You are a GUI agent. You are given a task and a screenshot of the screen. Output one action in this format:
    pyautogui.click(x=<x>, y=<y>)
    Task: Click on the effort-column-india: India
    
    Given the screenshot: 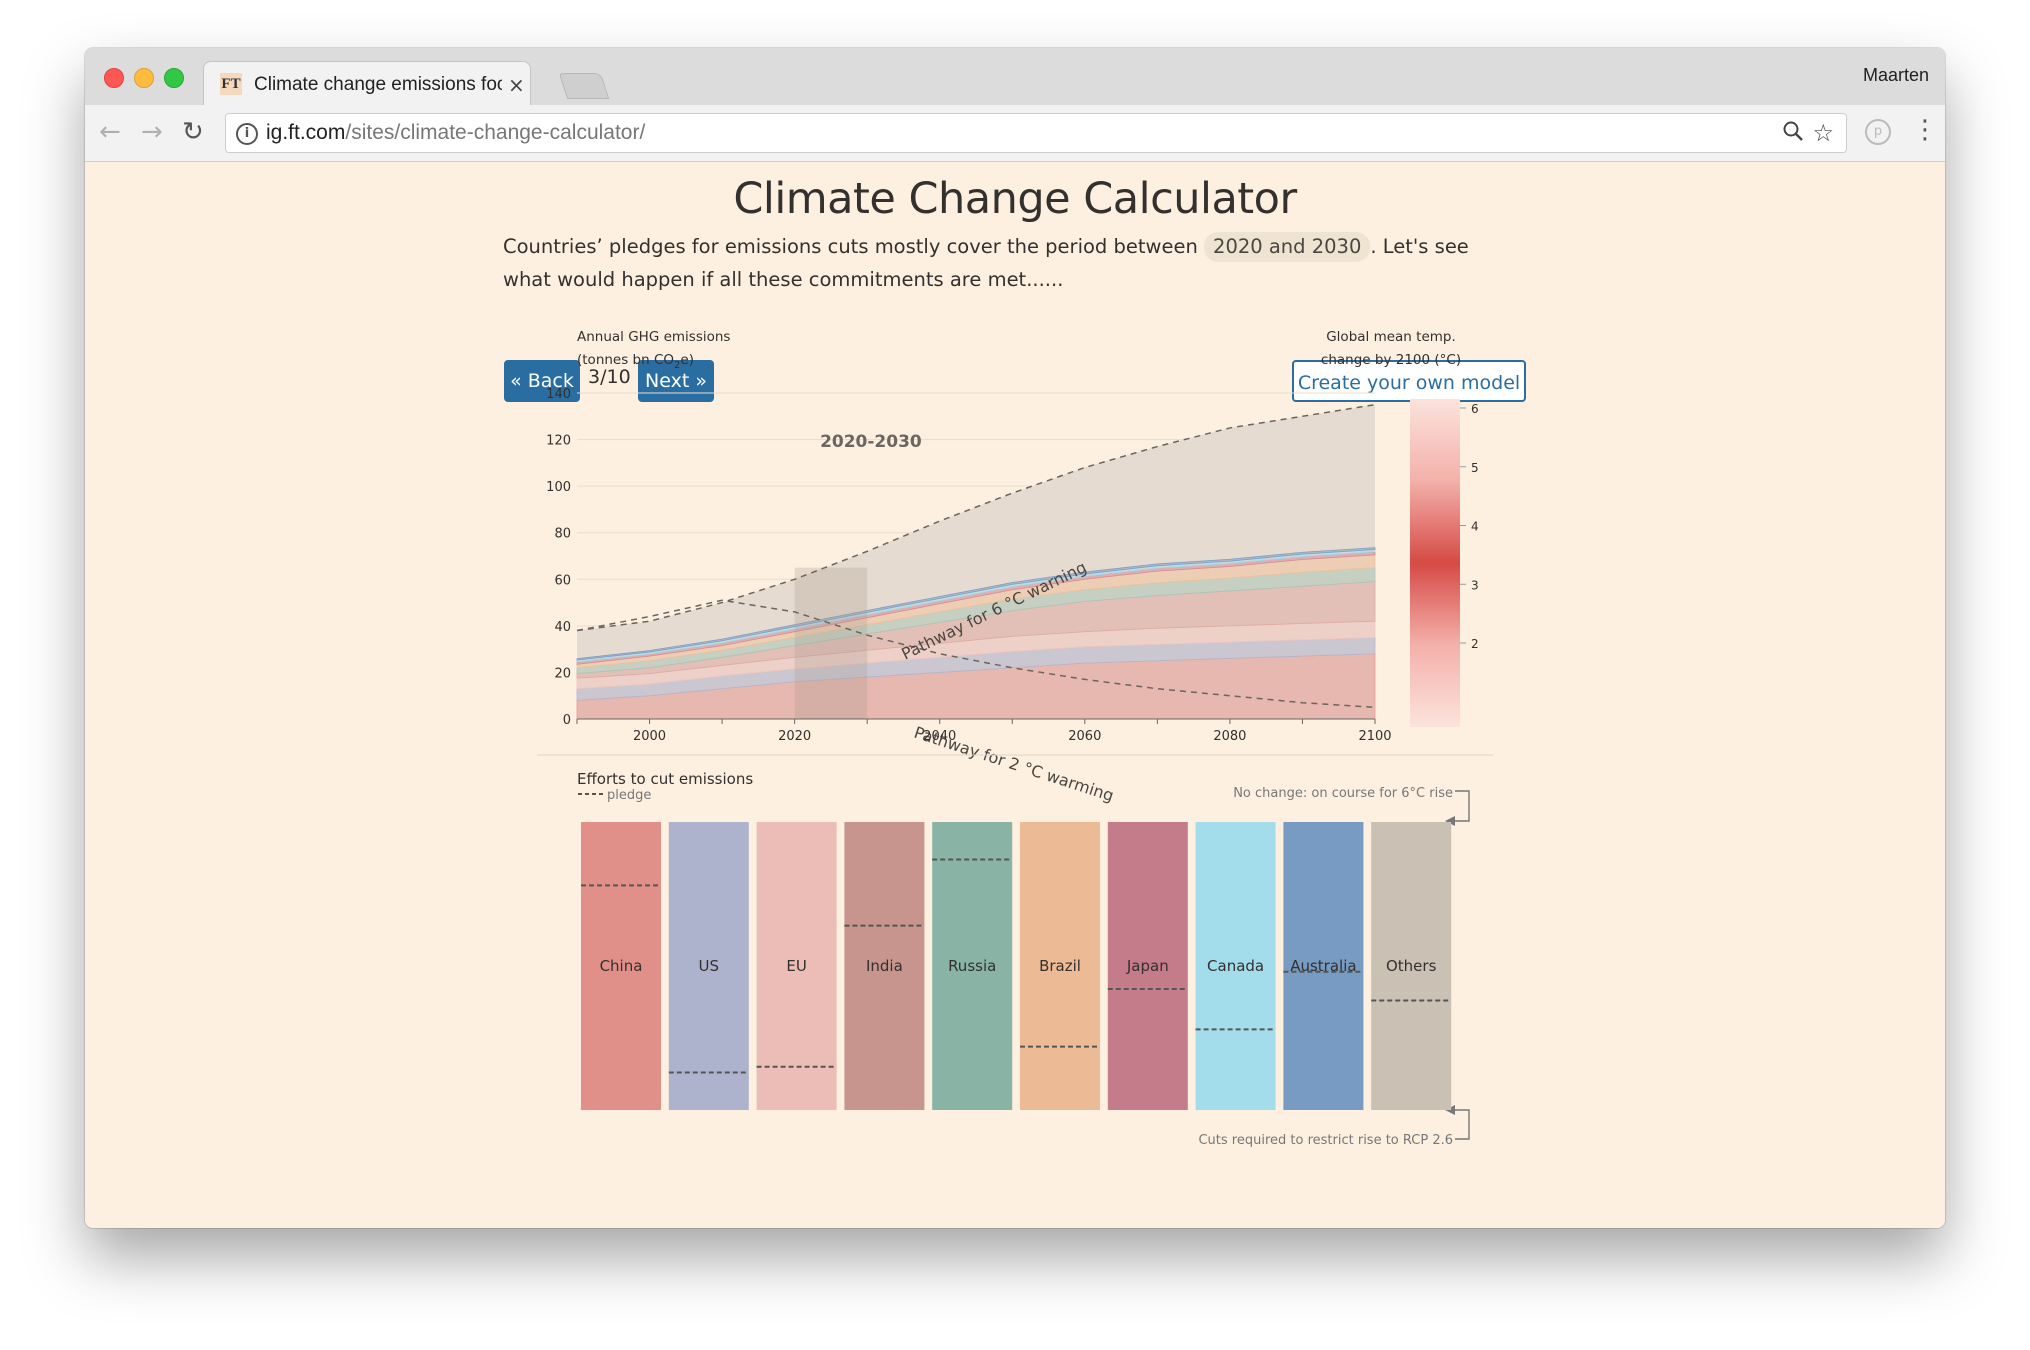 What is the action you would take?
    pyautogui.click(x=884, y=966)
    